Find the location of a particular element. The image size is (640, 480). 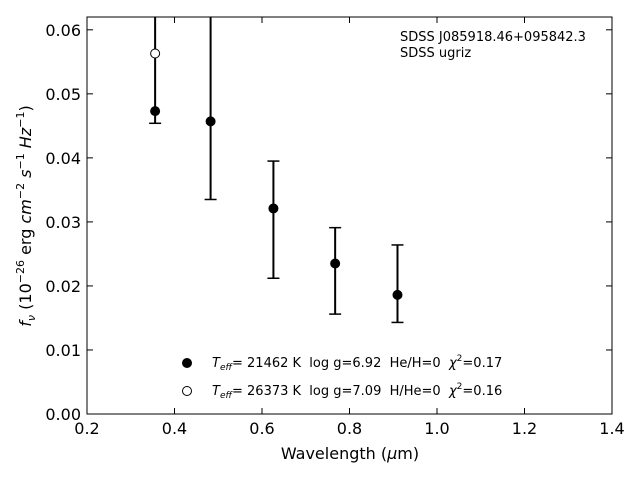

y-tick-label: 0.00 is located at coordinates (63, 414).